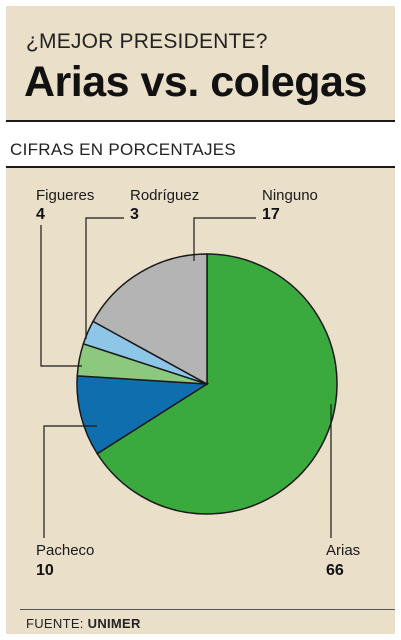 The height and width of the screenshot is (640, 401). What do you see at coordinates (290, 195) in the screenshot?
I see `slice-label-ninguno: Ninguno` at bounding box center [290, 195].